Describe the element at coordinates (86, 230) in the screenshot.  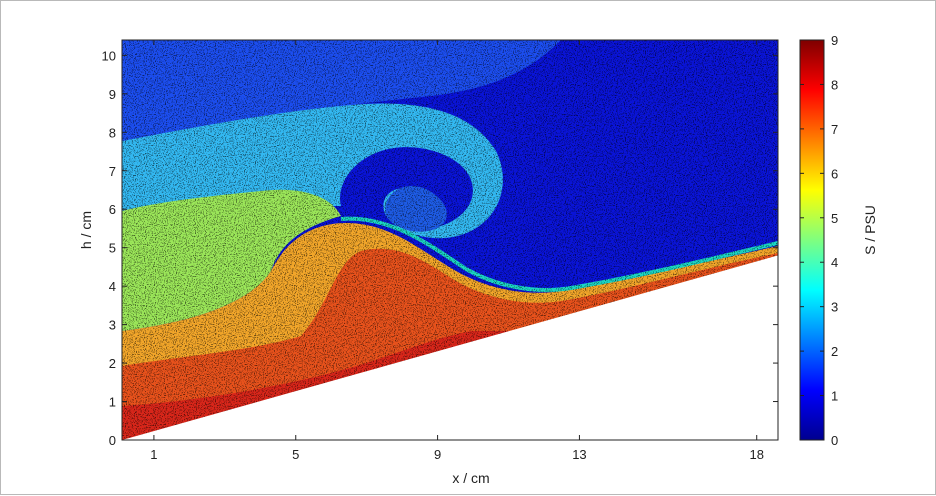
I see `y-axis-label: h / cm` at that location.